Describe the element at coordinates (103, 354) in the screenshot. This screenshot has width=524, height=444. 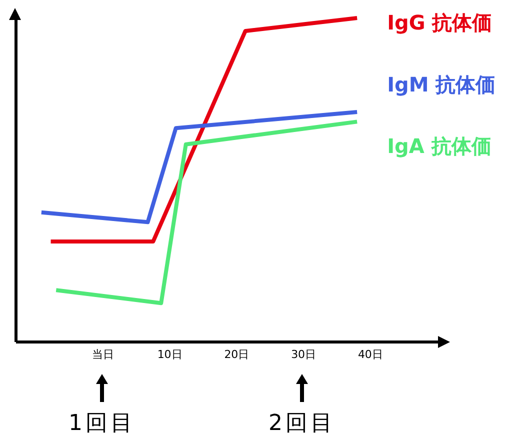
I see `x-tick-label: 当日` at that location.